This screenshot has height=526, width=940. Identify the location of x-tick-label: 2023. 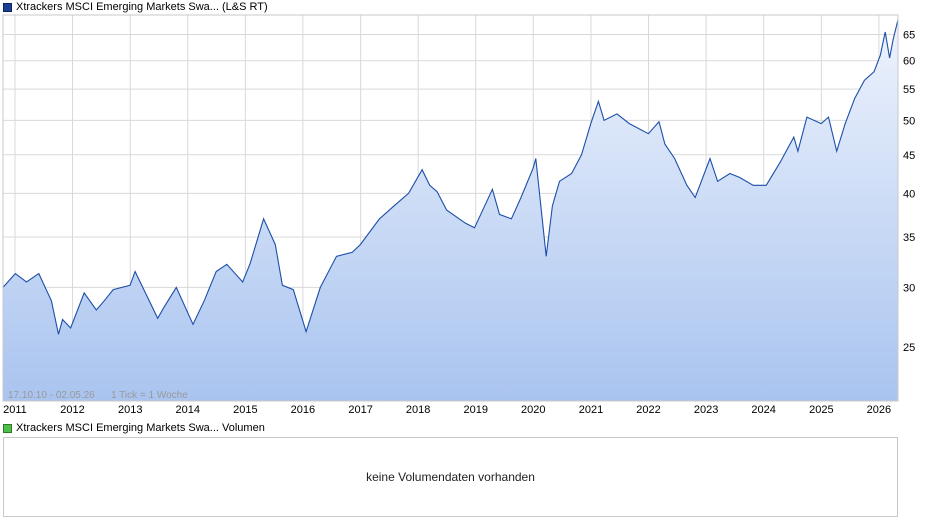
(706, 410).